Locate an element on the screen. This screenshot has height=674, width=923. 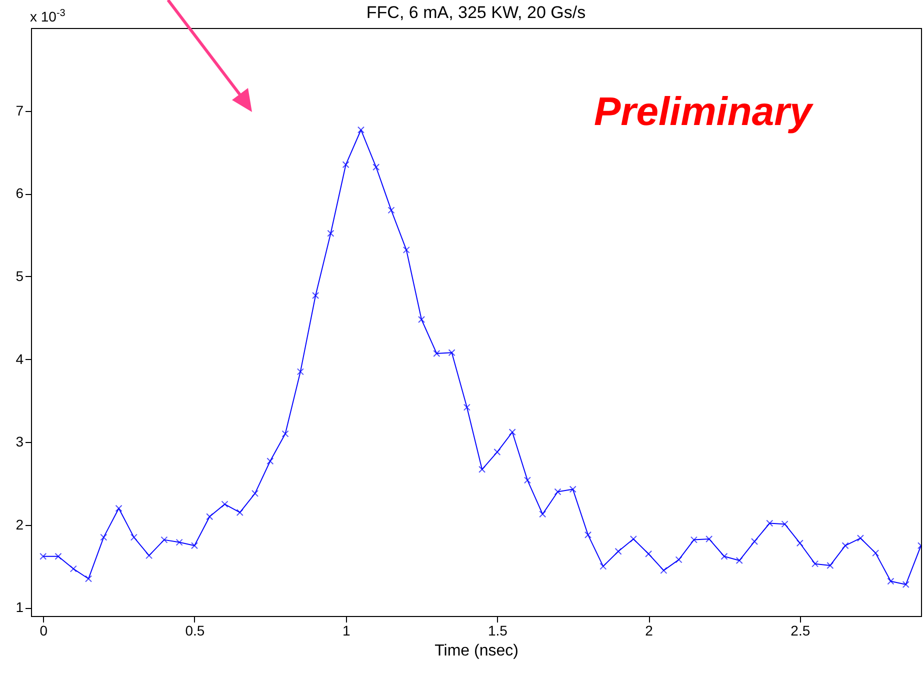
text: x 10$^{-3}$ is located at coordinates (48, 16).